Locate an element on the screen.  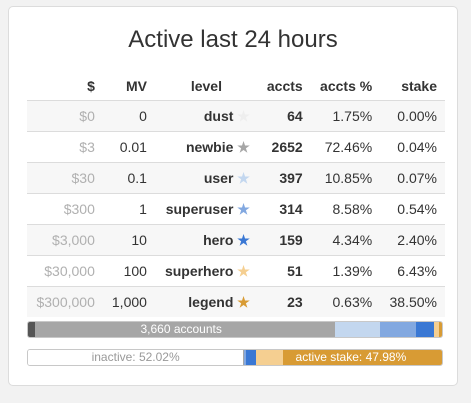
table-row: $300,000 1,000 legend ★ 23 0.63% 38.50% is located at coordinates (236, 301).